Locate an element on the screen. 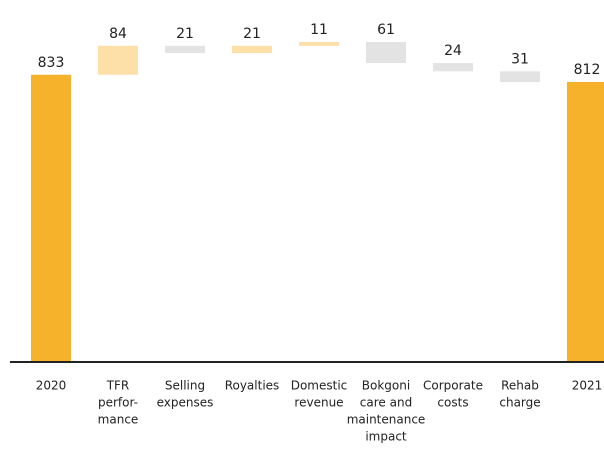 The height and width of the screenshot is (457, 604). value-label: 812 is located at coordinates (587, 70).